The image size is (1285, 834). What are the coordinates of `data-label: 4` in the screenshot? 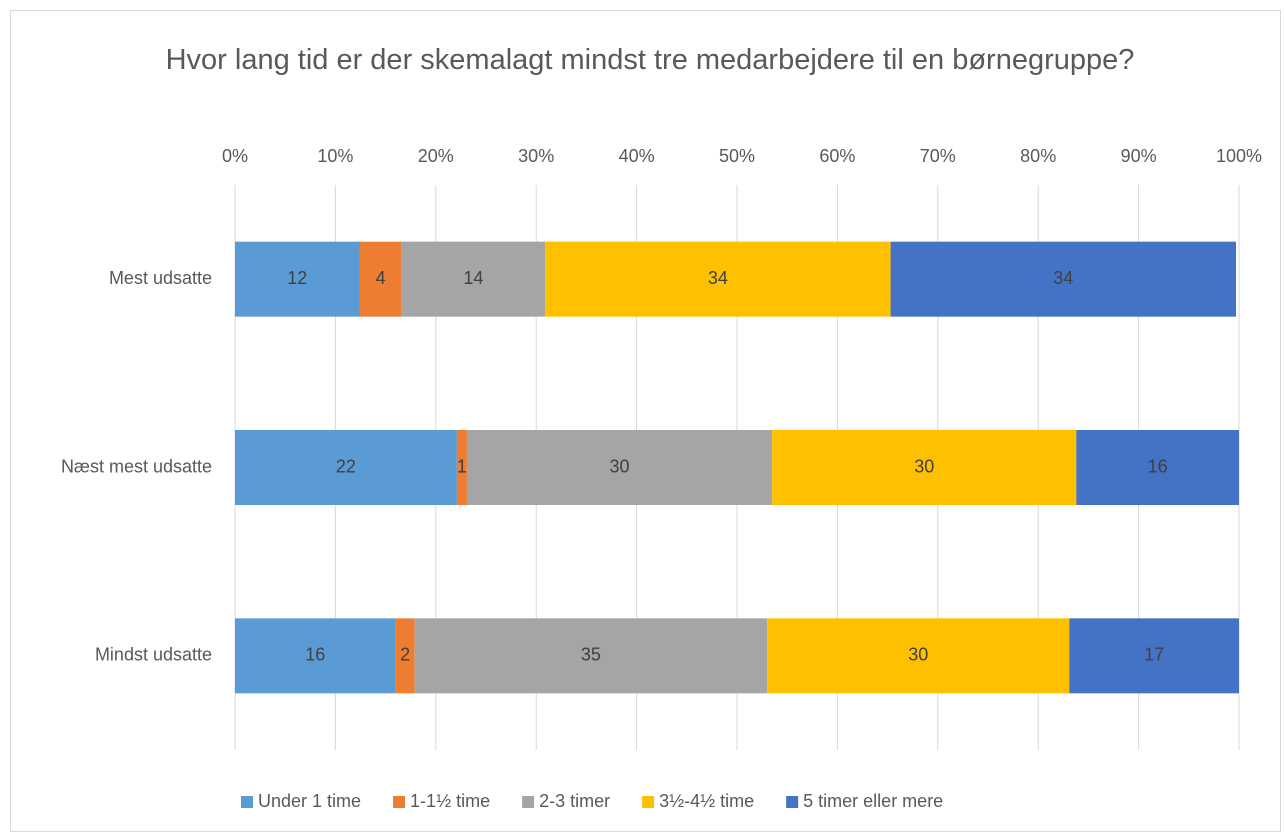 It's located at (381, 278).